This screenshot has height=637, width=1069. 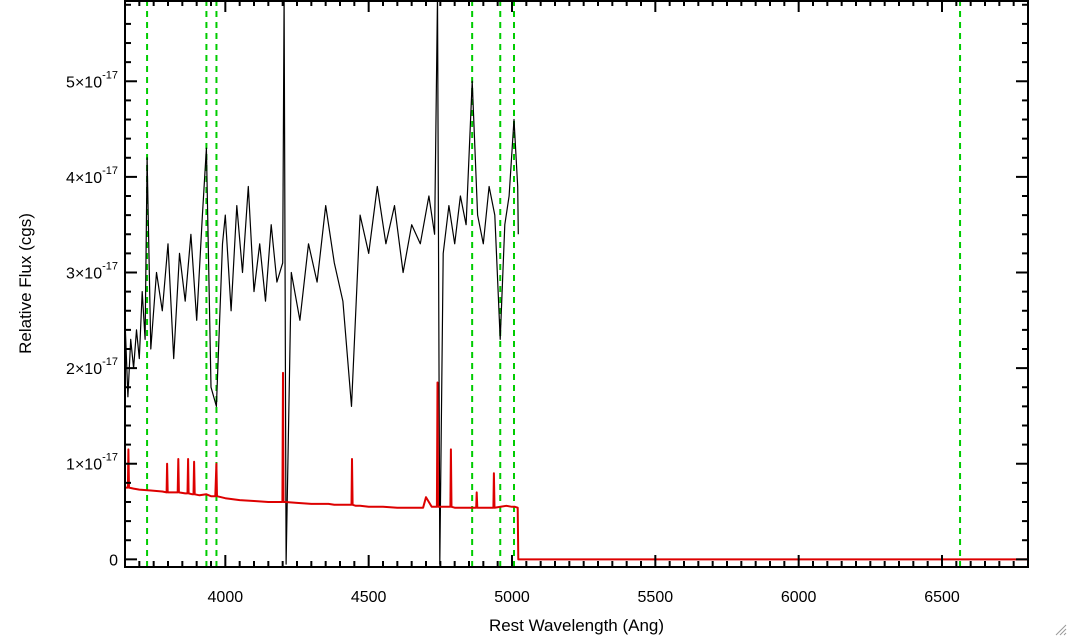 I want to click on x-tick-label: 5000, so click(x=512, y=597).